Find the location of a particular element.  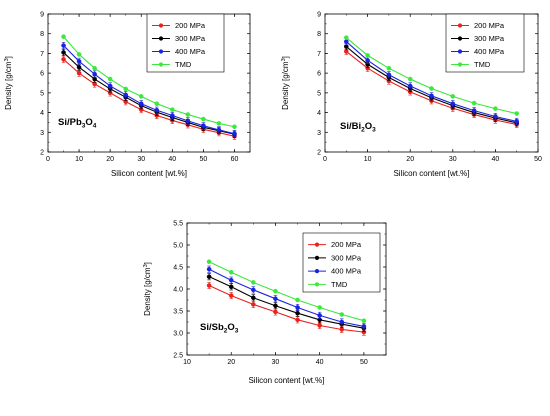

y-tick-label: 7 is located at coordinates (42, 54).